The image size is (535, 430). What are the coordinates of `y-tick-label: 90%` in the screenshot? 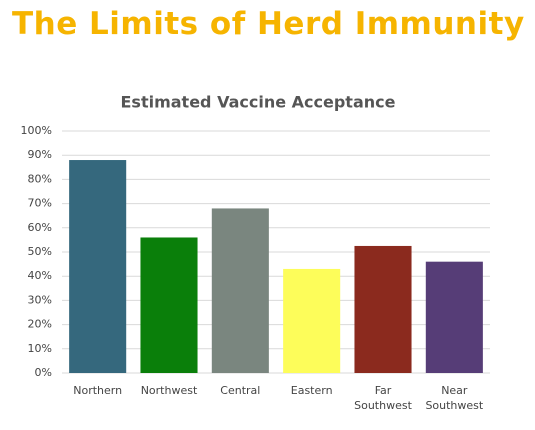 It's located at (40, 154).